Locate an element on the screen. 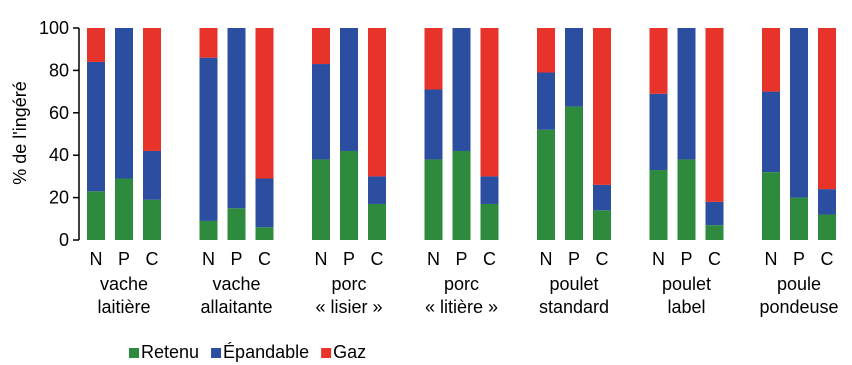 This screenshot has height=365, width=852. group-label: « lisier » is located at coordinates (348, 307).